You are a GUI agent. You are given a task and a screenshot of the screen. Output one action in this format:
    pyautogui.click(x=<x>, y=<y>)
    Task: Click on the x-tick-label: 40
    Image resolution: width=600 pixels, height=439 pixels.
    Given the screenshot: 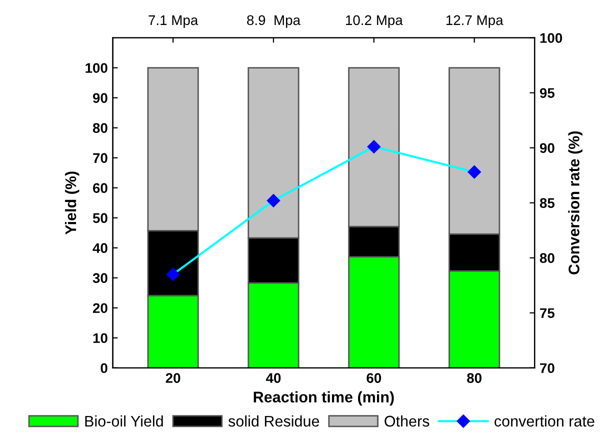 What is the action you would take?
    pyautogui.click(x=273, y=378)
    